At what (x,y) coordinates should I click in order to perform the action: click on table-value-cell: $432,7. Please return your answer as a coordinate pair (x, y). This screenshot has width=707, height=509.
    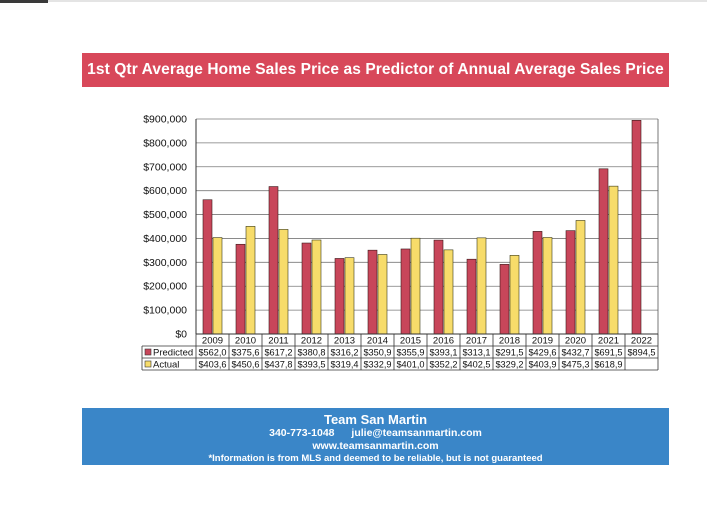
    Looking at the image, I should click on (575, 353).